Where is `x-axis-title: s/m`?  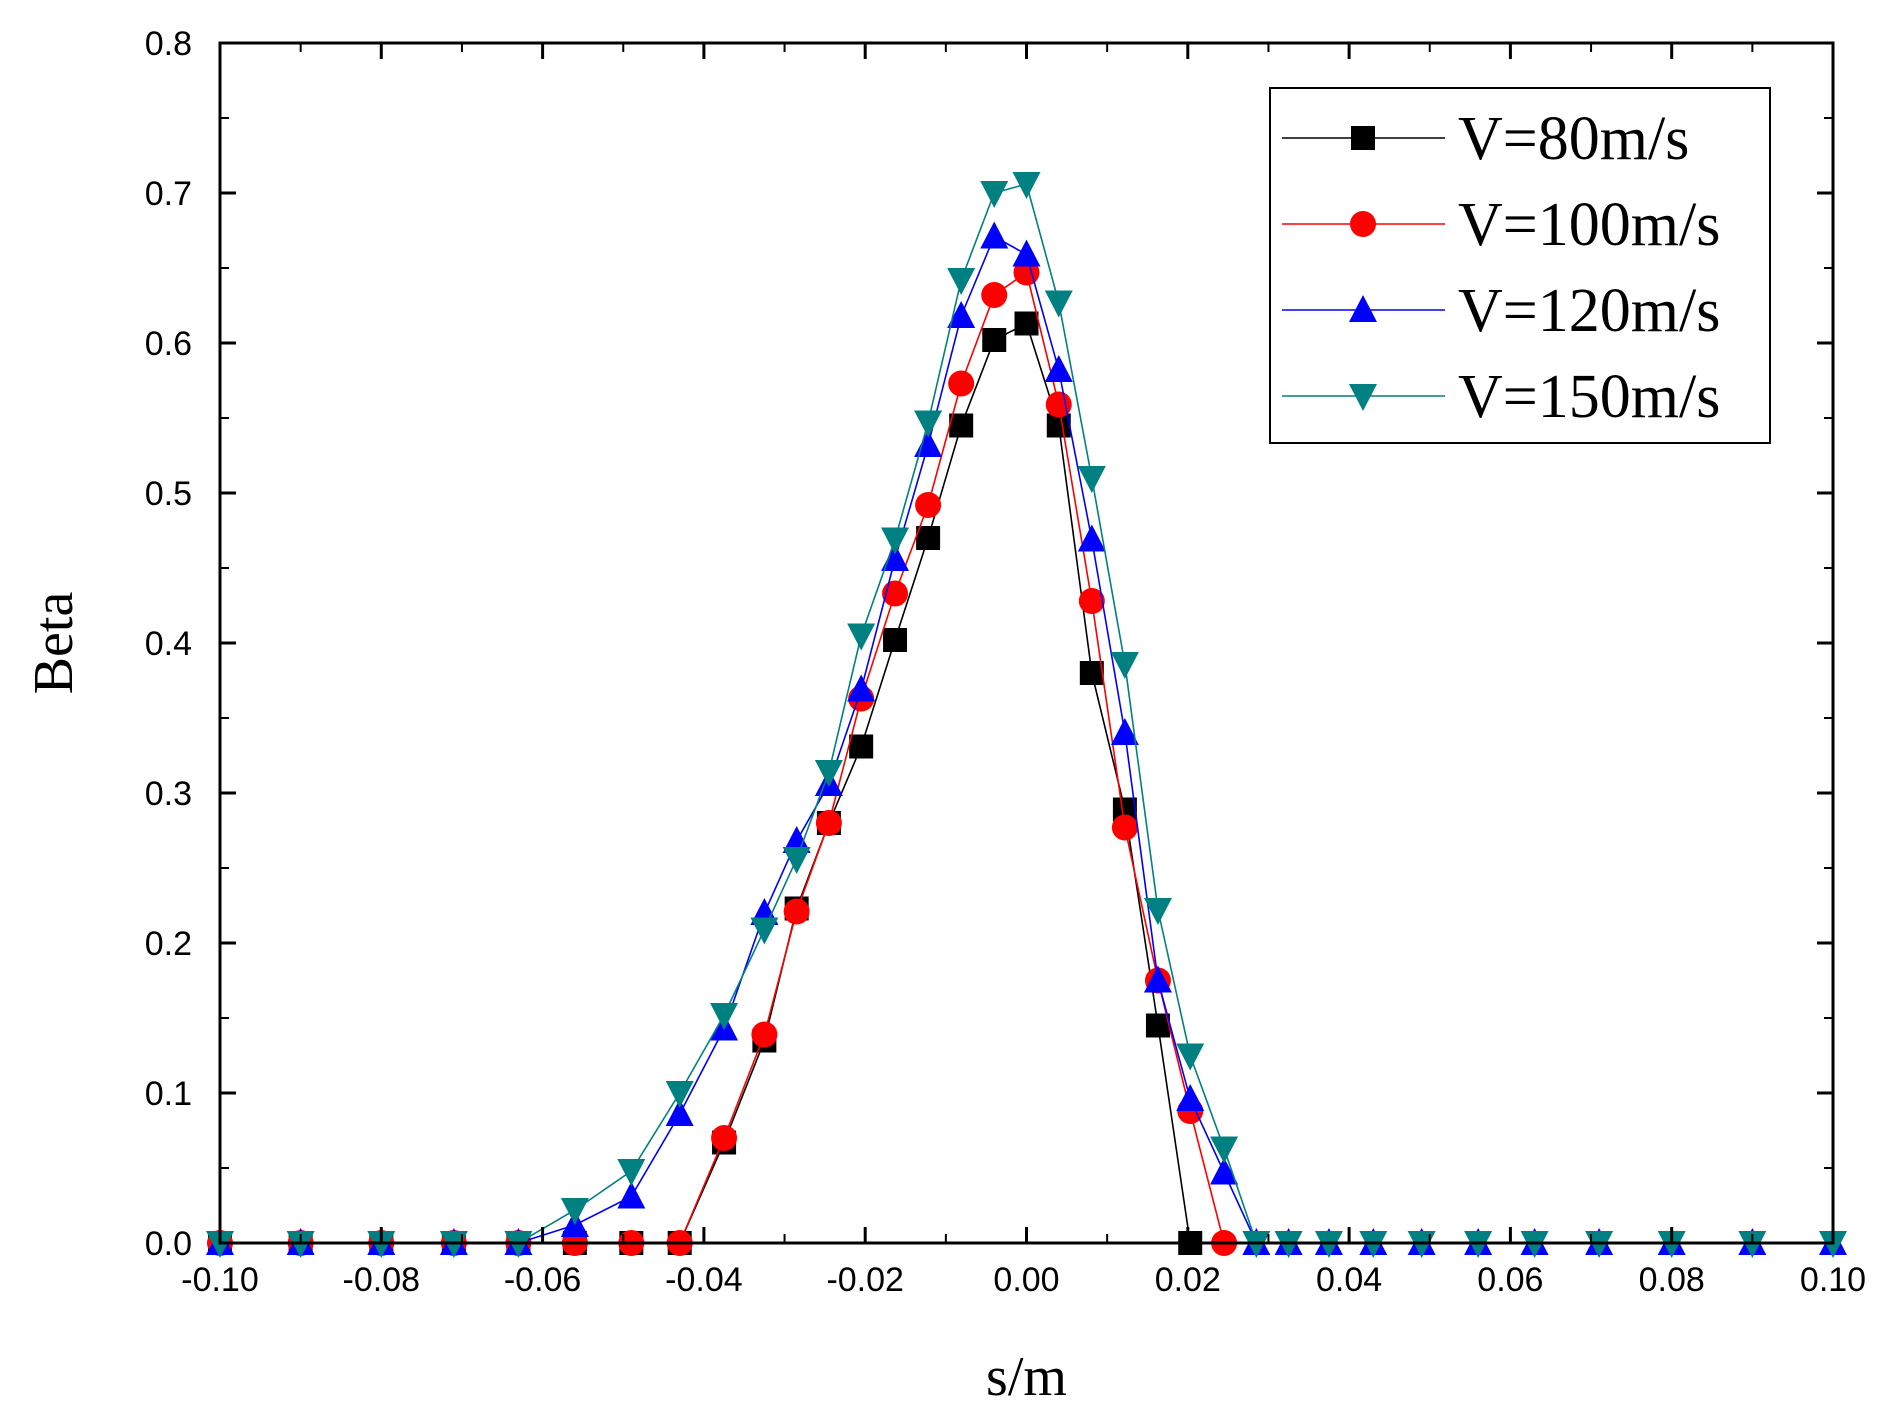 x-axis-title: s/m is located at coordinates (1026, 1377).